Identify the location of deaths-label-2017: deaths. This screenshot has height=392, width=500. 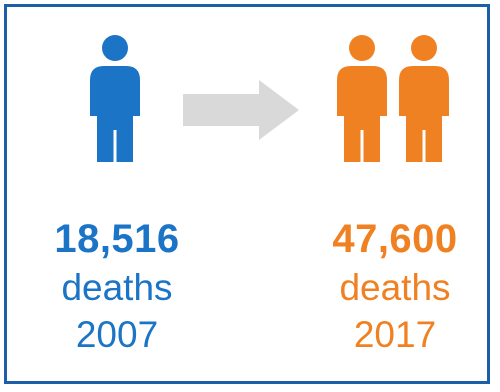
(395, 287).